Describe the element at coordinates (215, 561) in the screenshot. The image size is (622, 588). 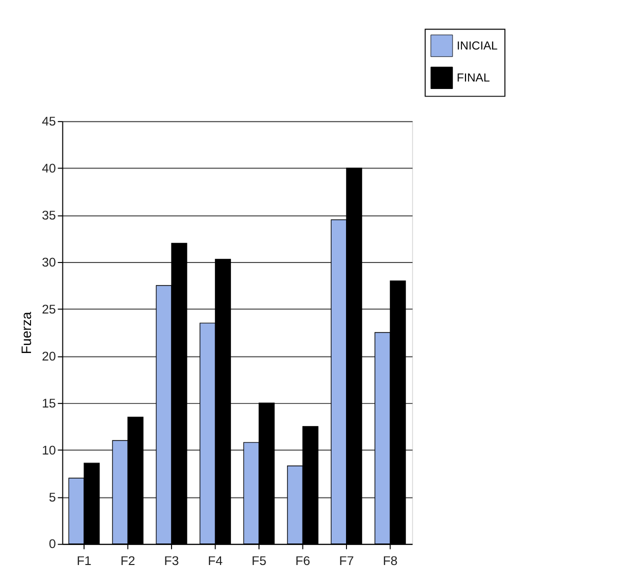
I see `x-tick-label: F4` at that location.